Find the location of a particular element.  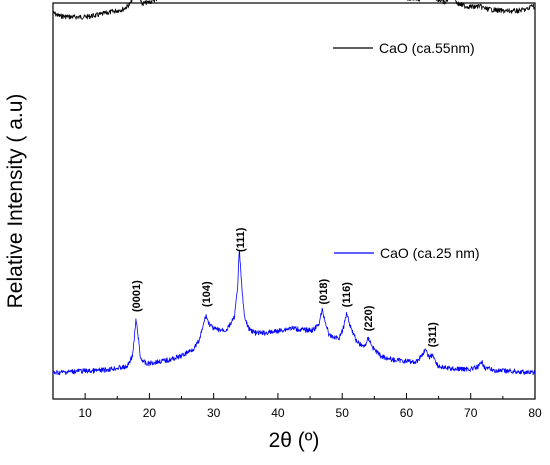

x-tick-label: 40 is located at coordinates (278, 413).